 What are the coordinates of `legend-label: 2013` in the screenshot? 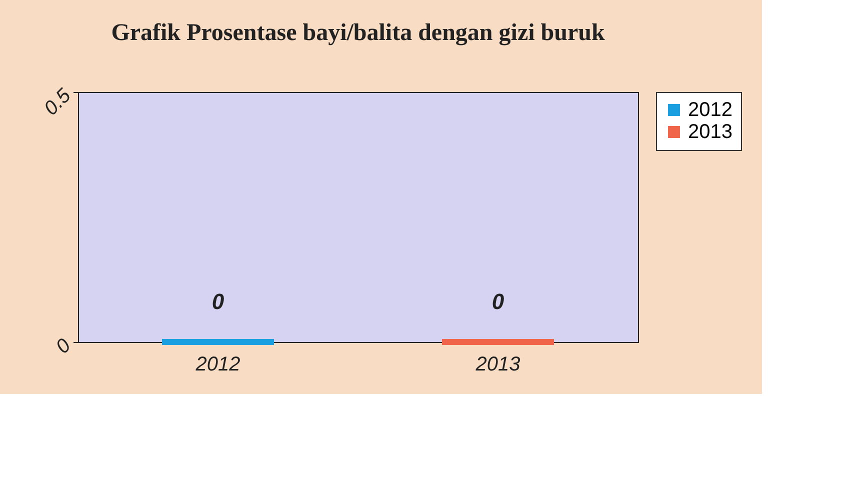 It's located at (710, 132).